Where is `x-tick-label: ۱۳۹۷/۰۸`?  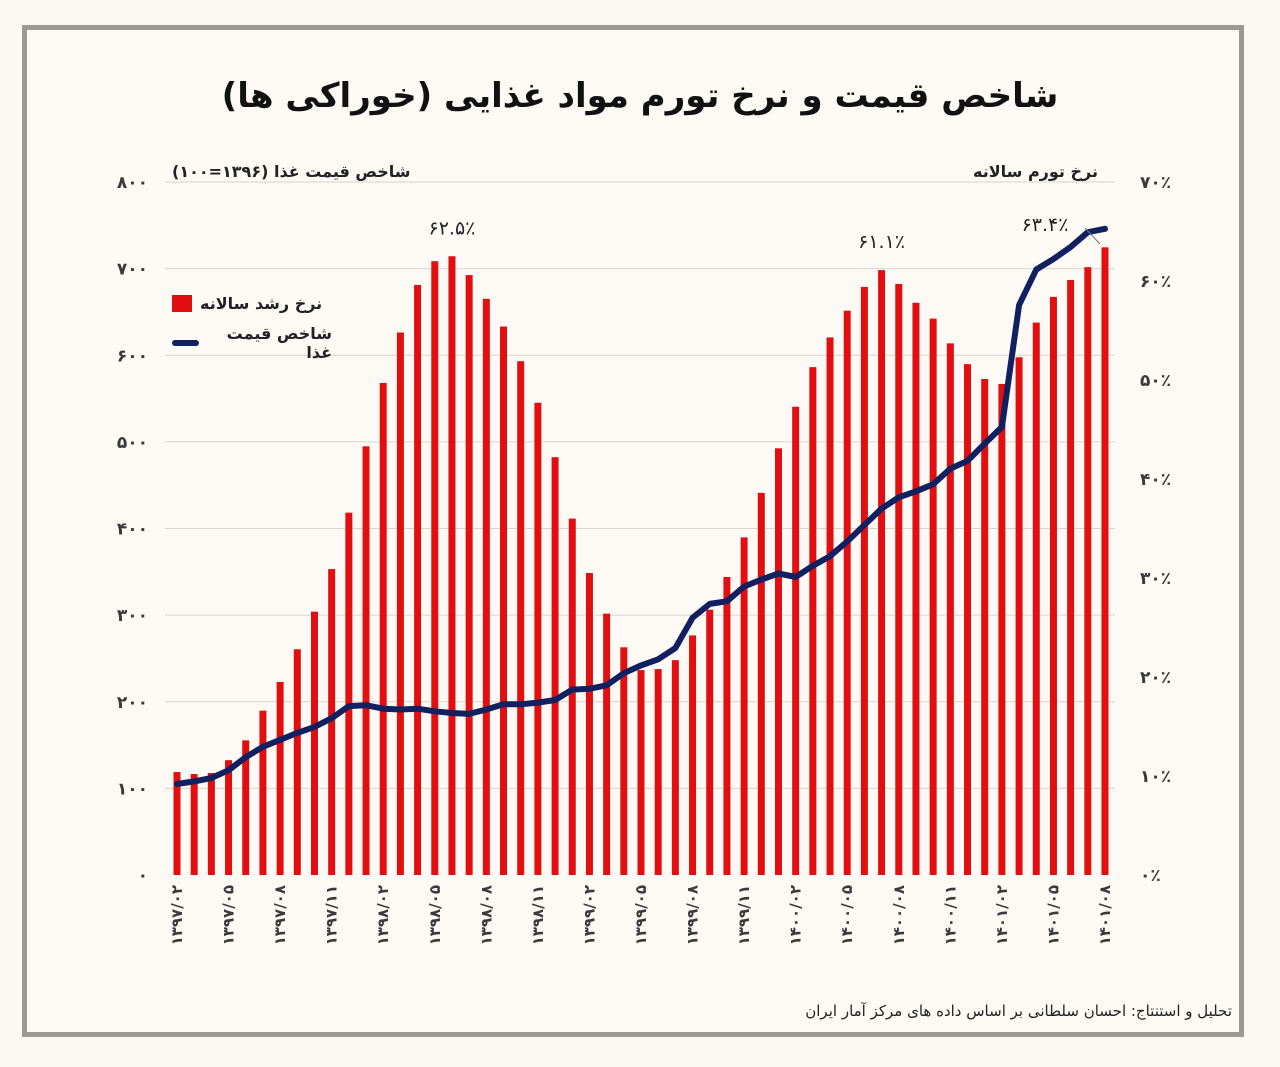 x-tick-label: ۱۳۹۷/۰۸ is located at coordinates (280, 915).